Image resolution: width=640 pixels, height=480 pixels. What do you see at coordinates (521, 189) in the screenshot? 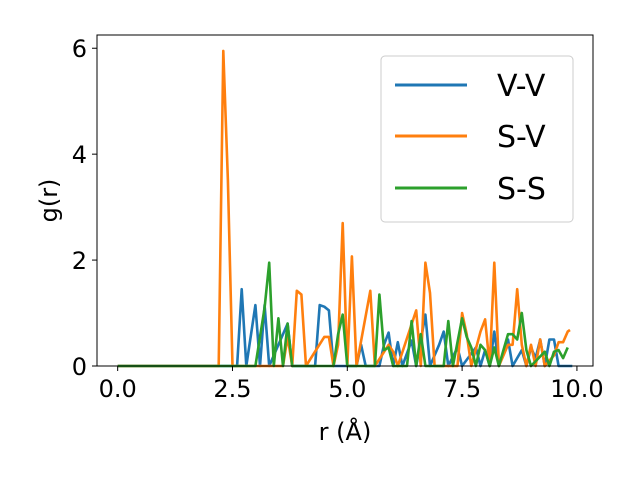
I see `legend-label-s-s: S-S` at bounding box center [521, 189].